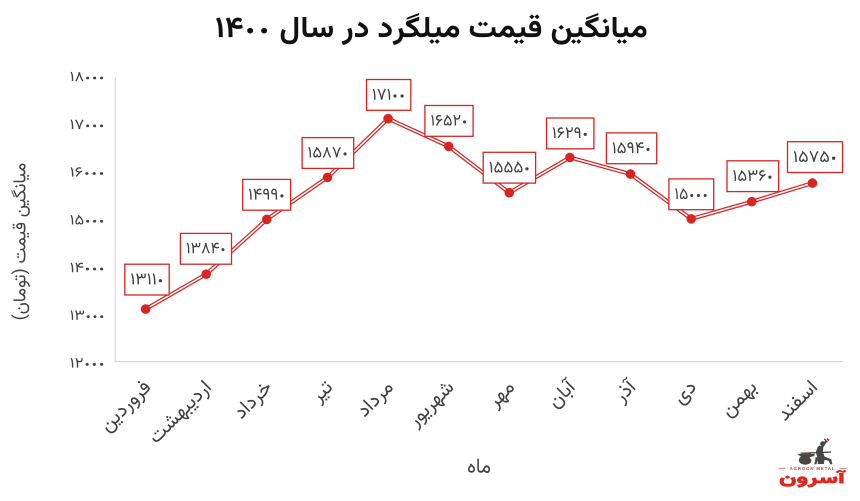 This screenshot has width=860, height=501. Describe the element at coordinates (813, 468) in the screenshot. I see `svg-text: AGROON METAL` at that location.